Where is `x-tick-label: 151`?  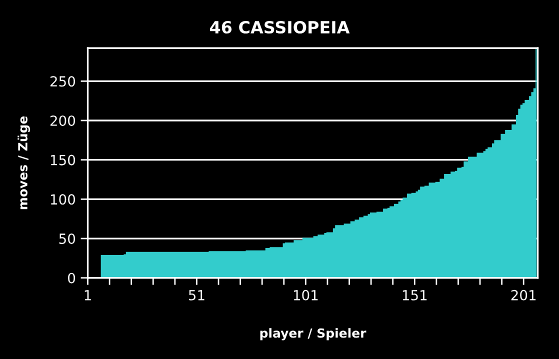 x-tick-label: 151 is located at coordinates (414, 295).